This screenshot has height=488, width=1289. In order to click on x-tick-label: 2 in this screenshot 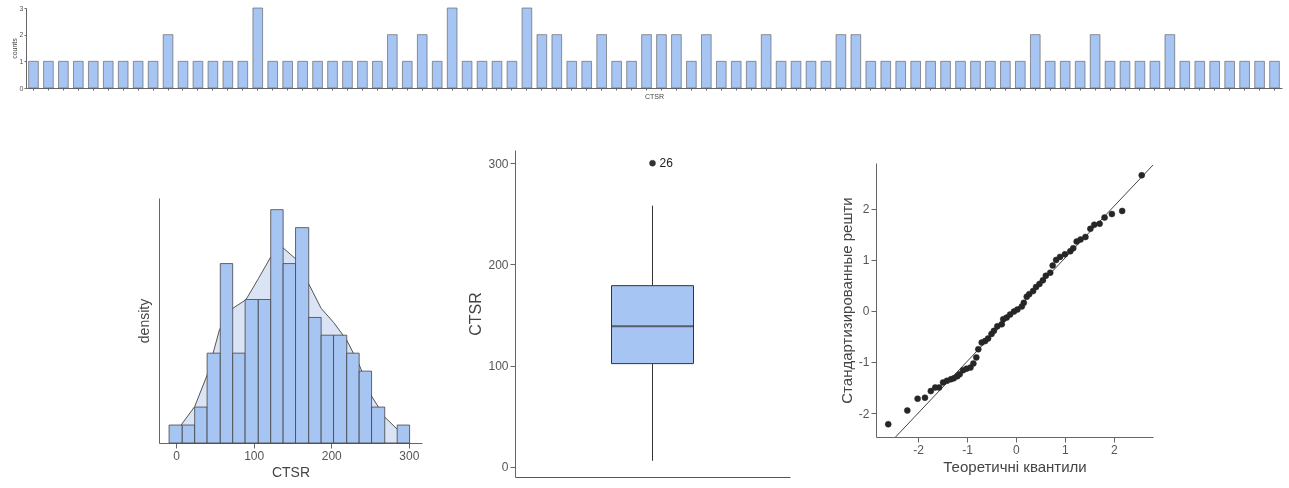, I will do `click(1114, 449)`.